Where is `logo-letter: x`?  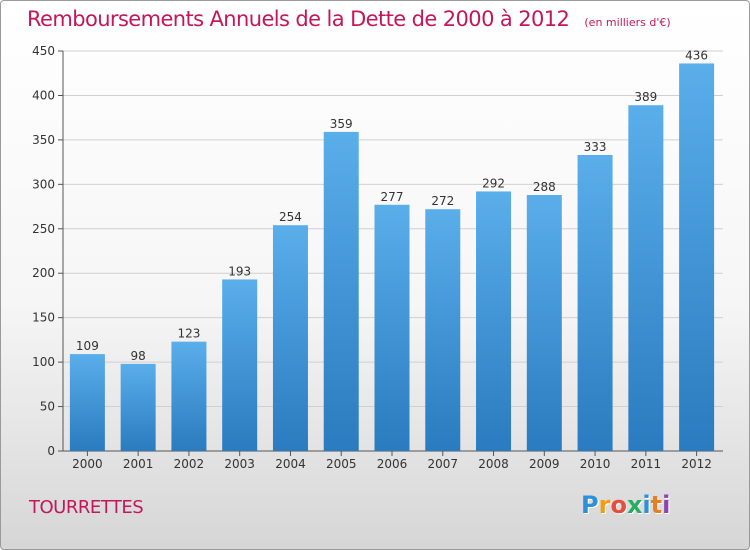
logo-letter: x is located at coordinates (634, 505).